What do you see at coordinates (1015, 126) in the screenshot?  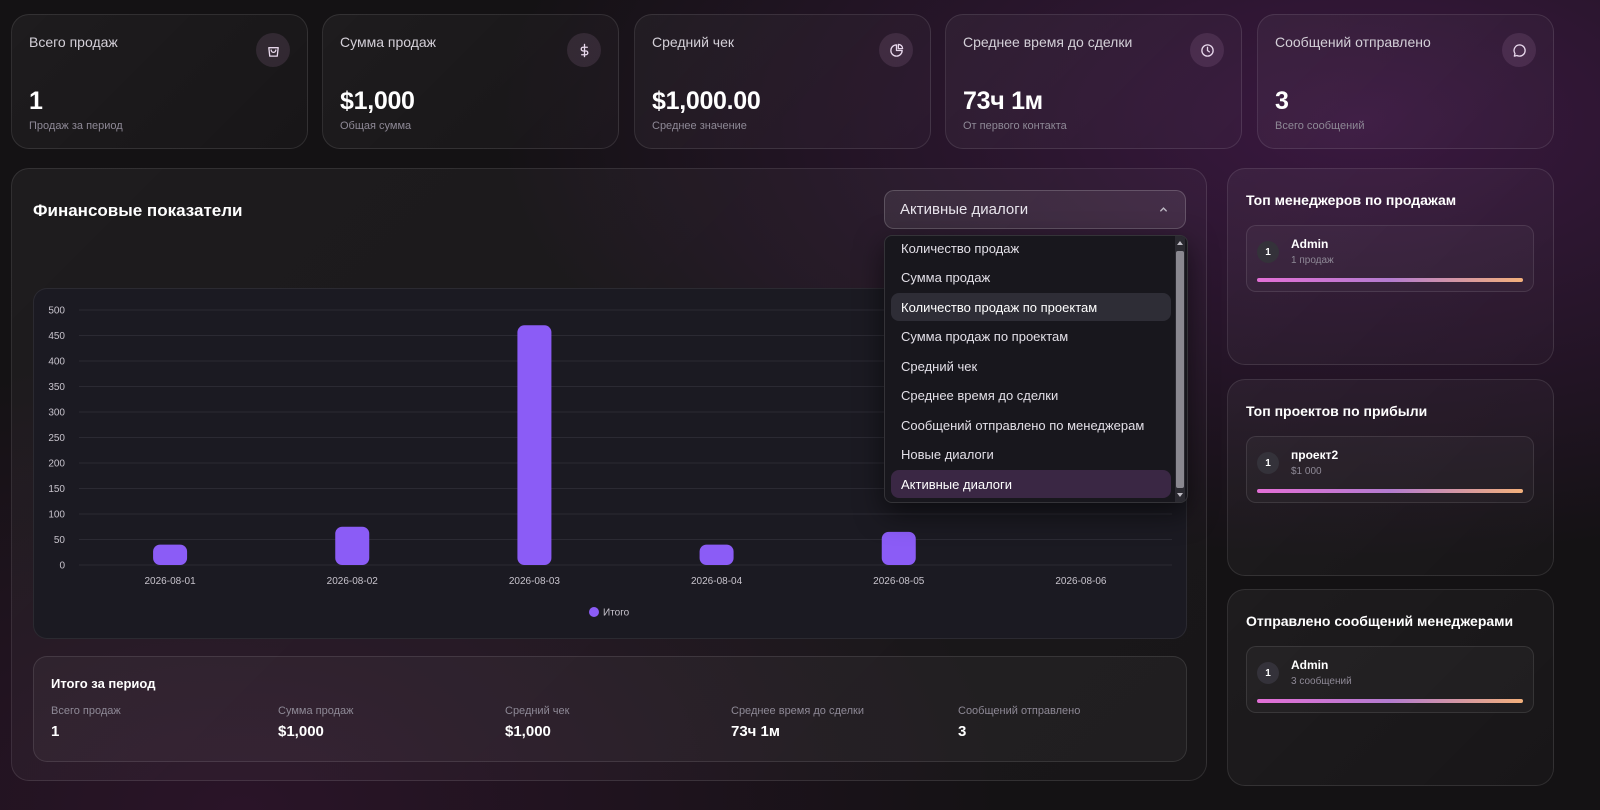 I see `stat-sub: От первого контакта` at bounding box center [1015, 126].